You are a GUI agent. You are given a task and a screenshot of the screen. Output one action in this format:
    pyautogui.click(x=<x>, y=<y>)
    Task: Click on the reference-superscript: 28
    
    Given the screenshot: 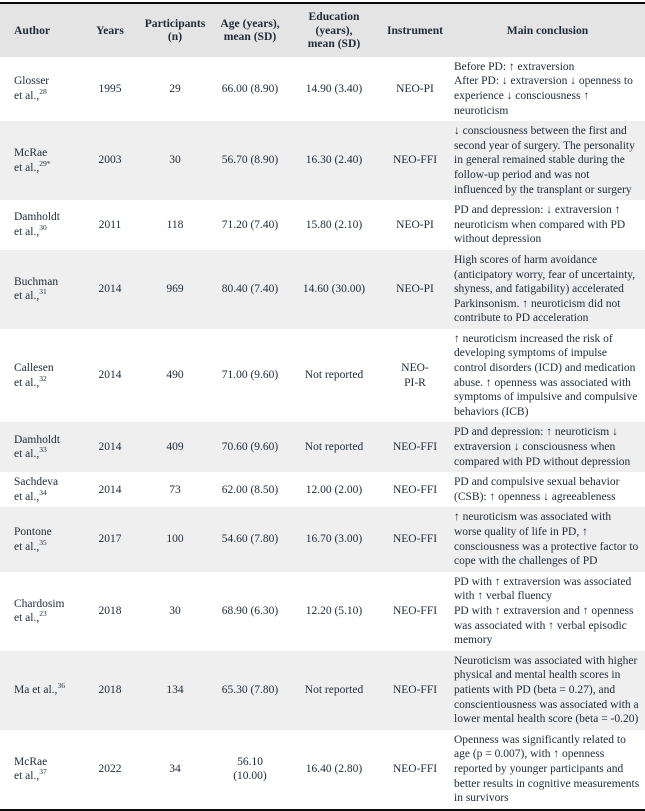 What is the action you would take?
    pyautogui.click(x=43, y=92)
    